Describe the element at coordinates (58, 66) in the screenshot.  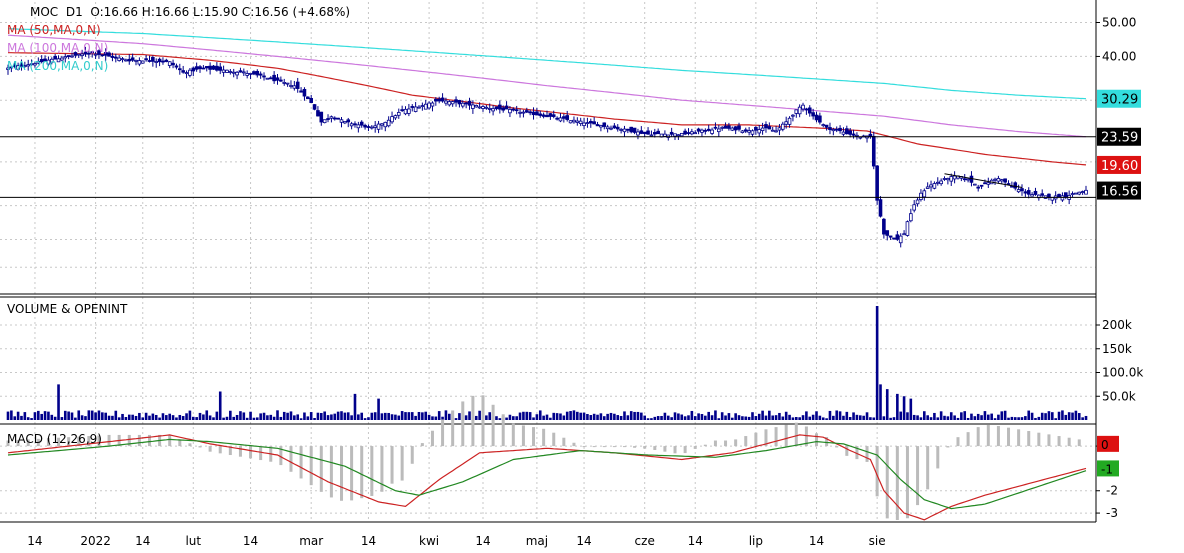
I see `legend-ma200: MA (200,MA,0,N)` at that location.